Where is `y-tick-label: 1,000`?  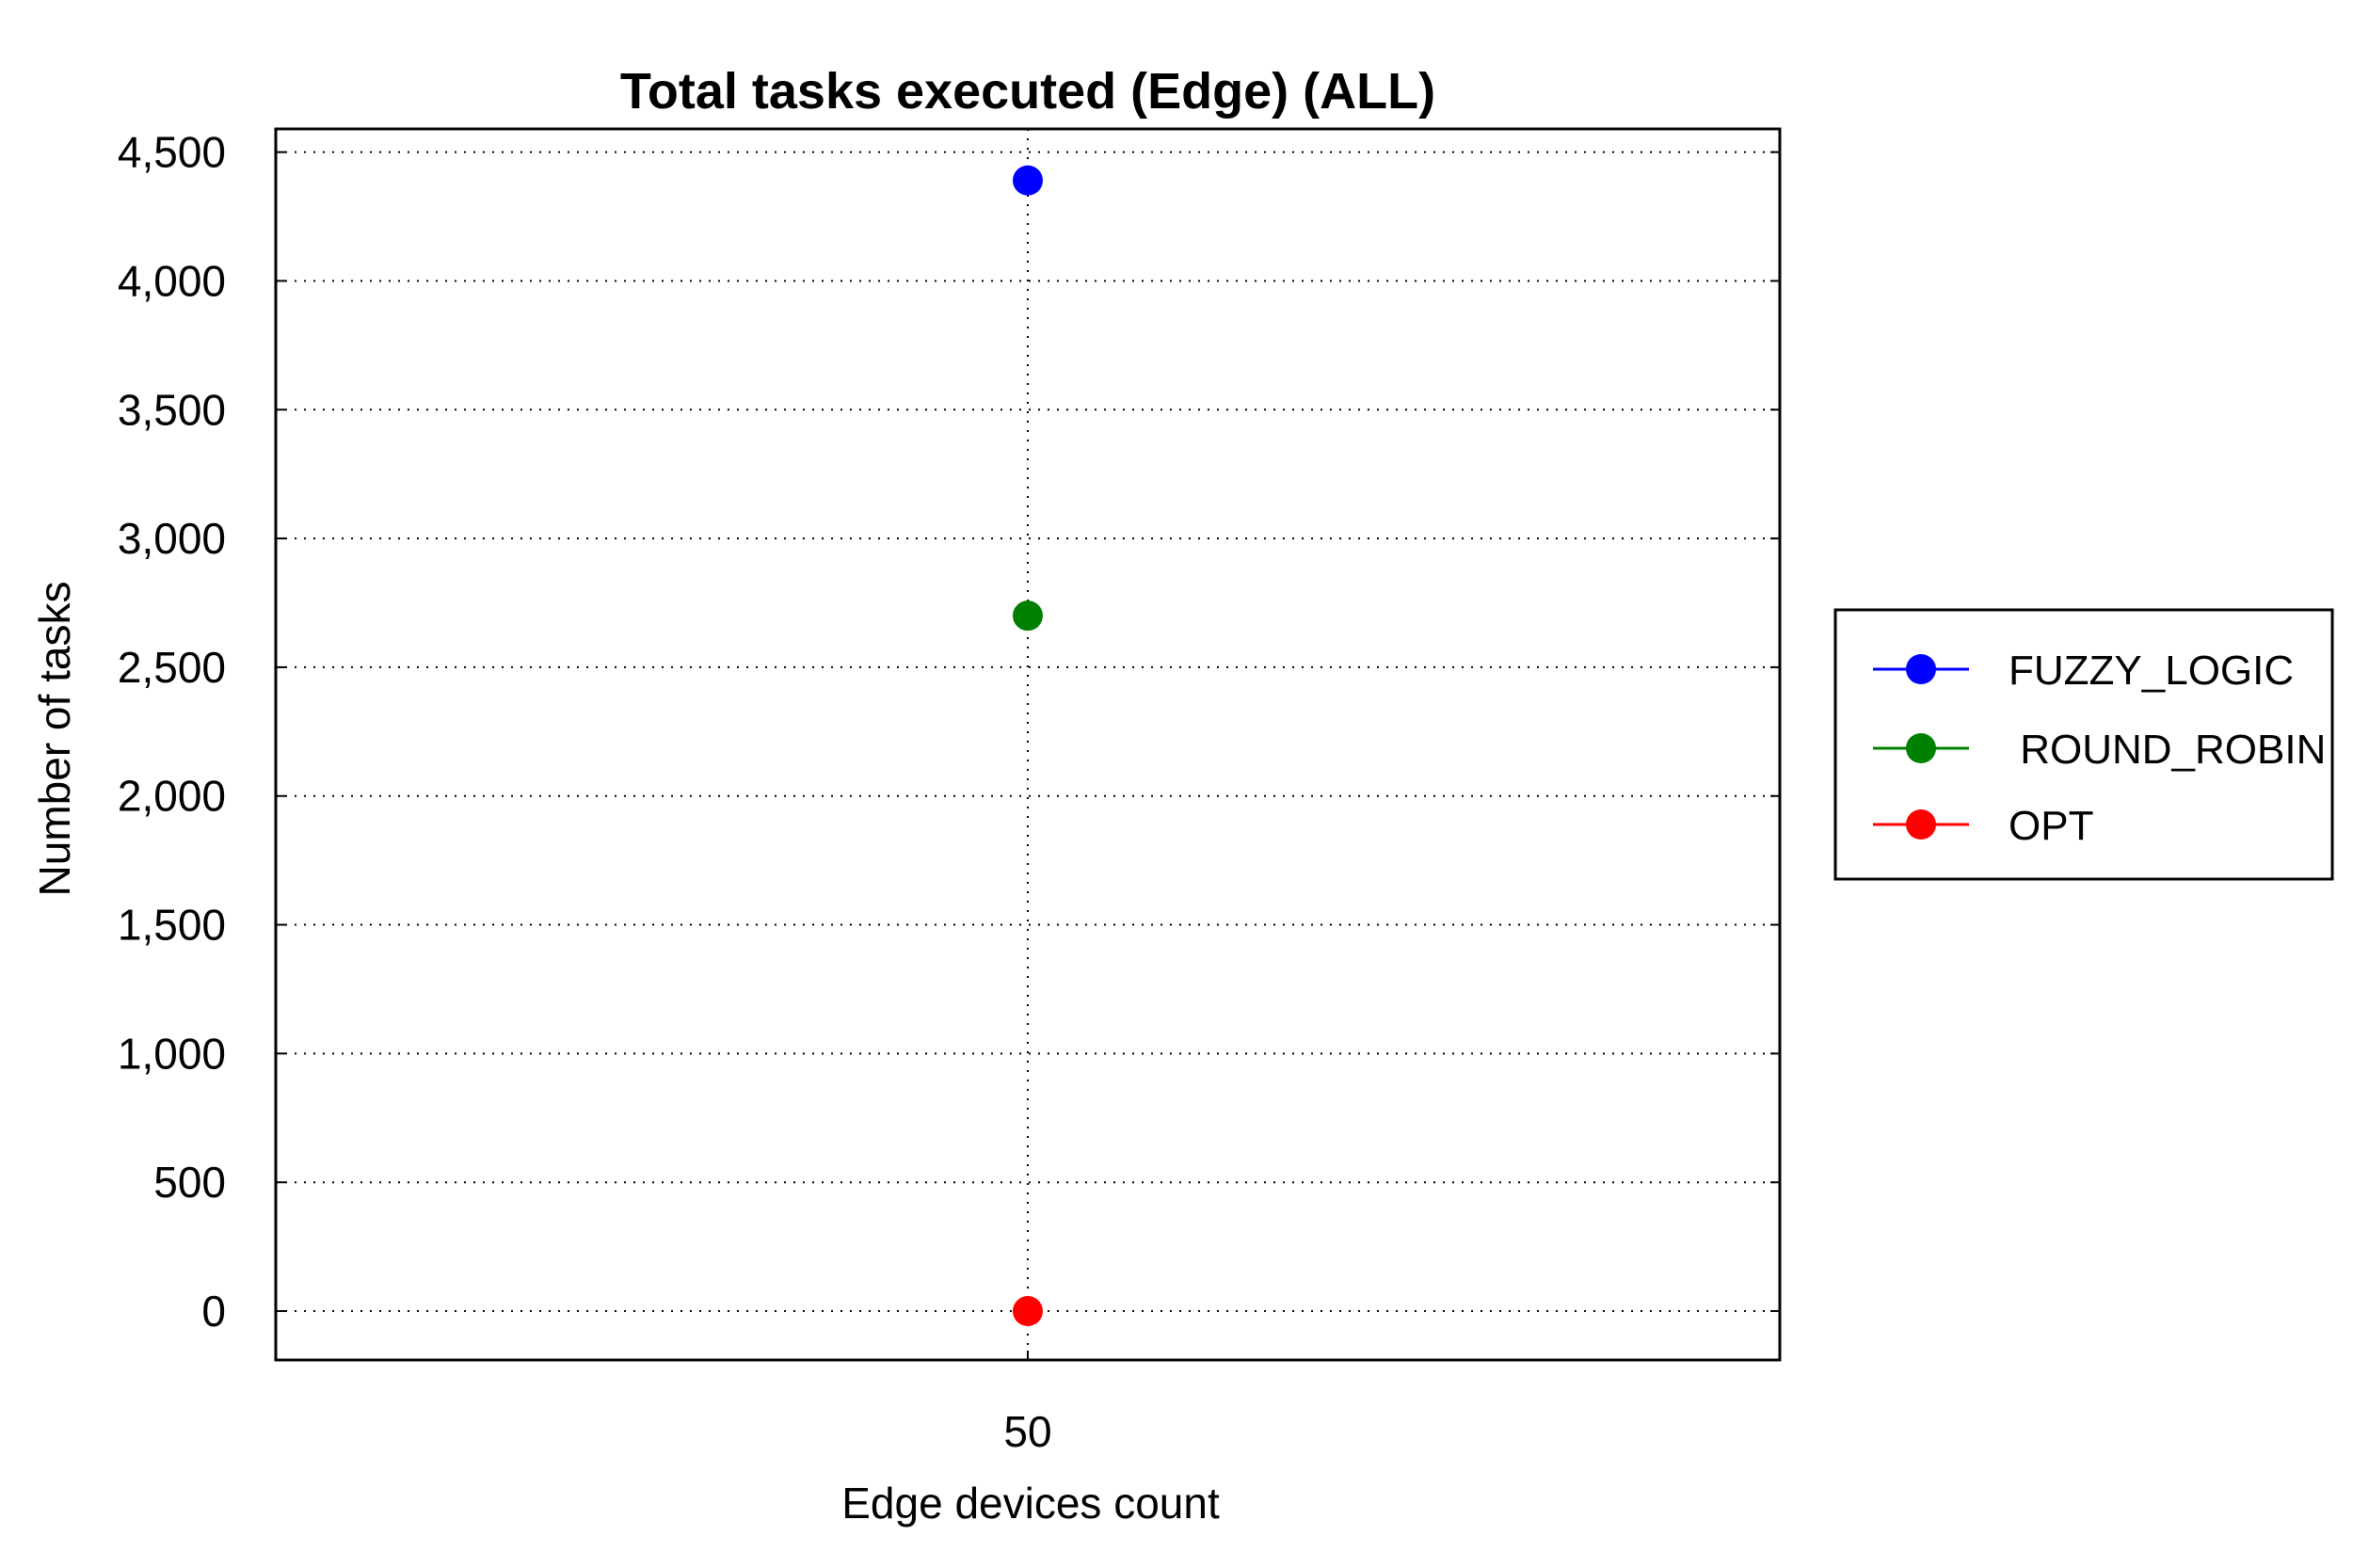
y-tick-label: 1,000 is located at coordinates (172, 1053).